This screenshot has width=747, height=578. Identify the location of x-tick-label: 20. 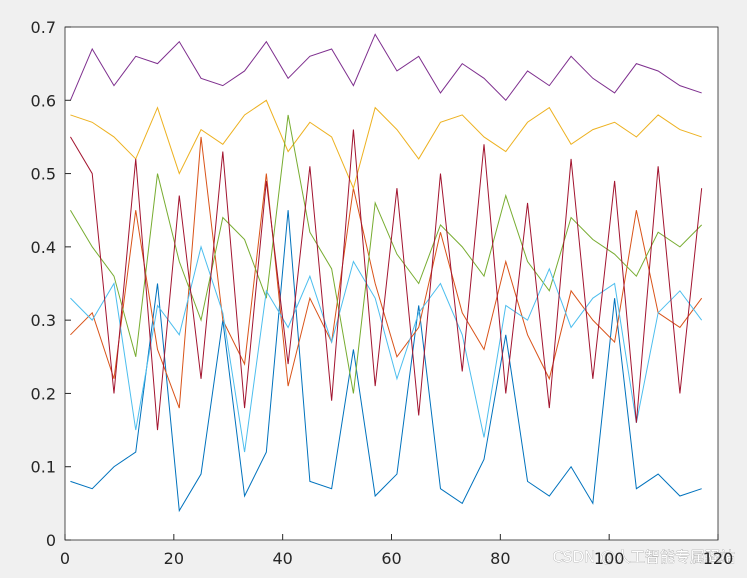
(174, 558).